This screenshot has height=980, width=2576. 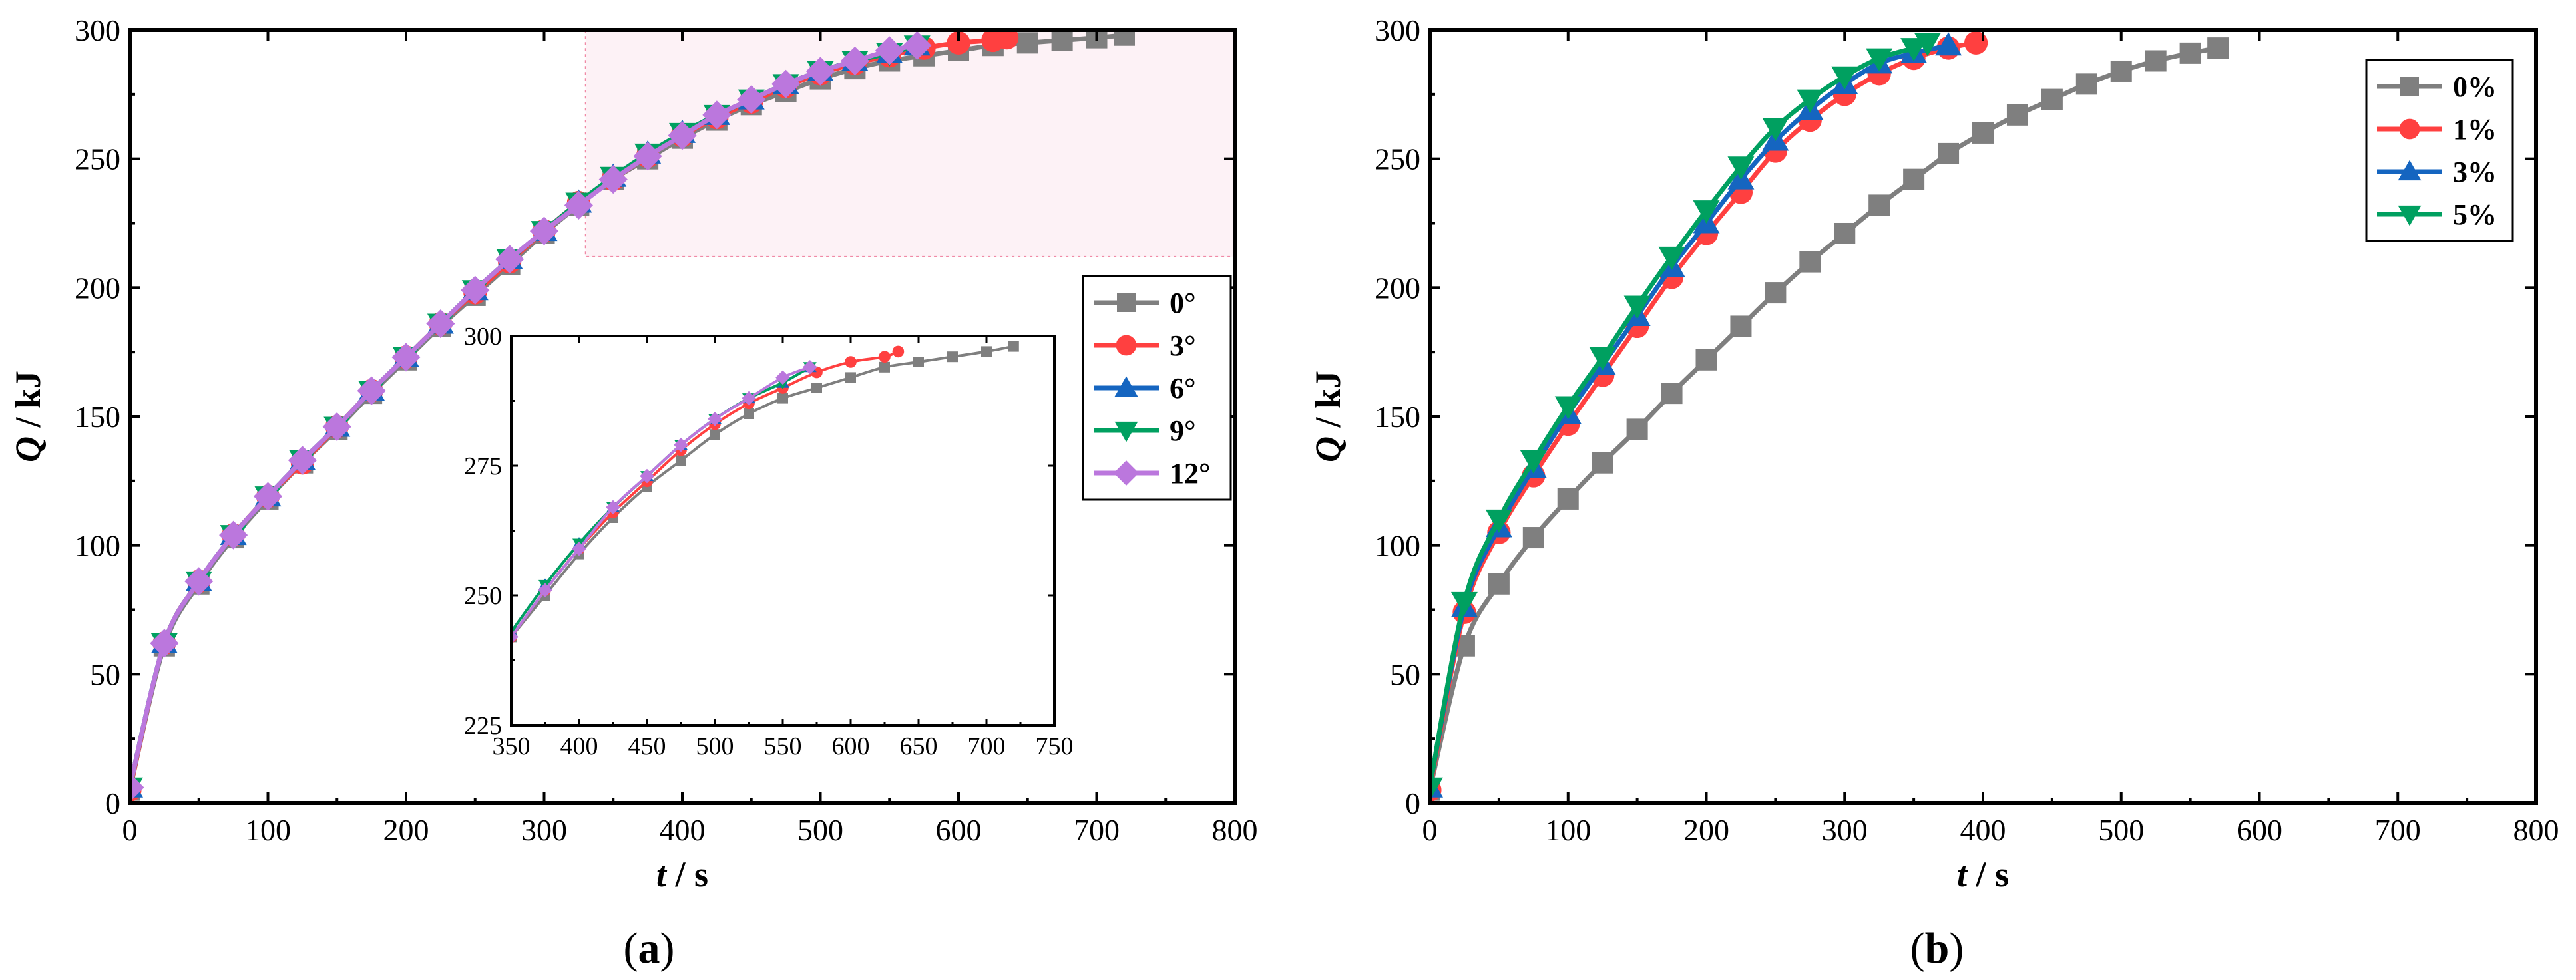 What do you see at coordinates (1983, 874) in the screenshot?
I see `x-axis-label: t / s` at bounding box center [1983, 874].